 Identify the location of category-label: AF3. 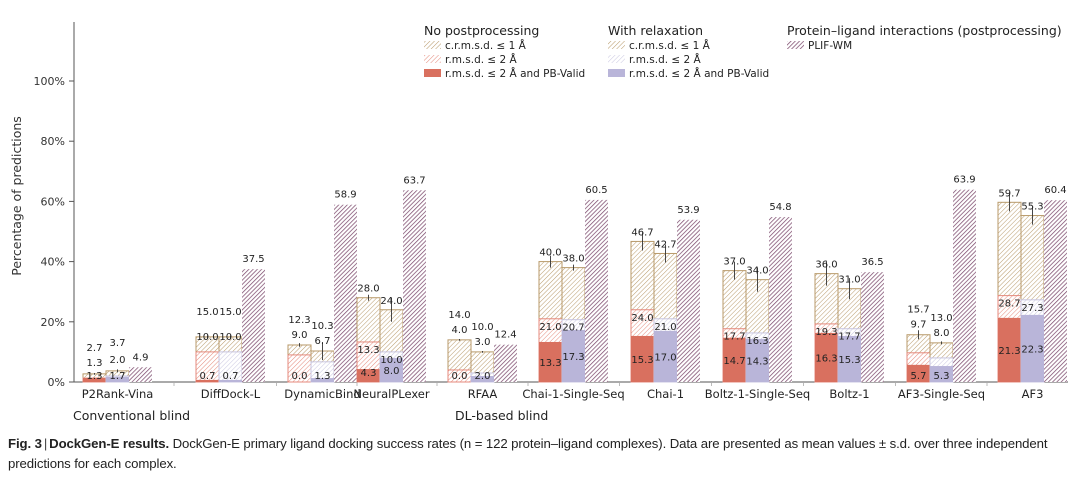
(1033, 394).